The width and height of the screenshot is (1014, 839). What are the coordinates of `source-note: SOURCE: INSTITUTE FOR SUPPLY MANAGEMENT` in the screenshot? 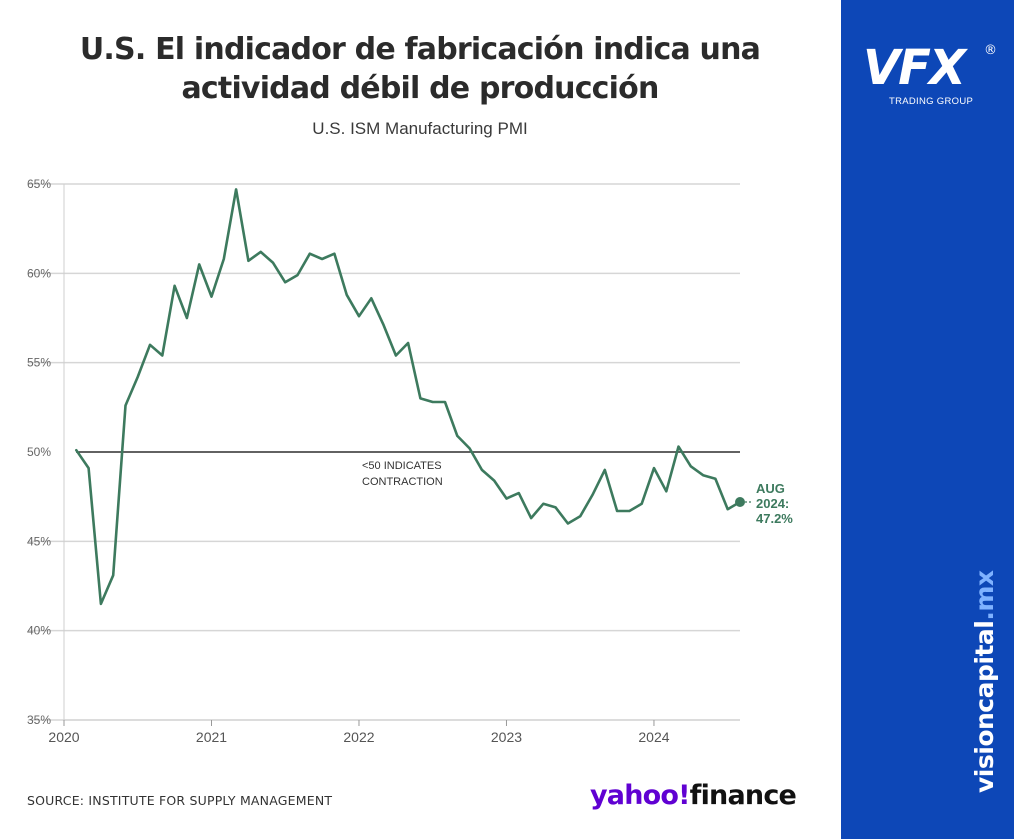 It's located at (180, 800).